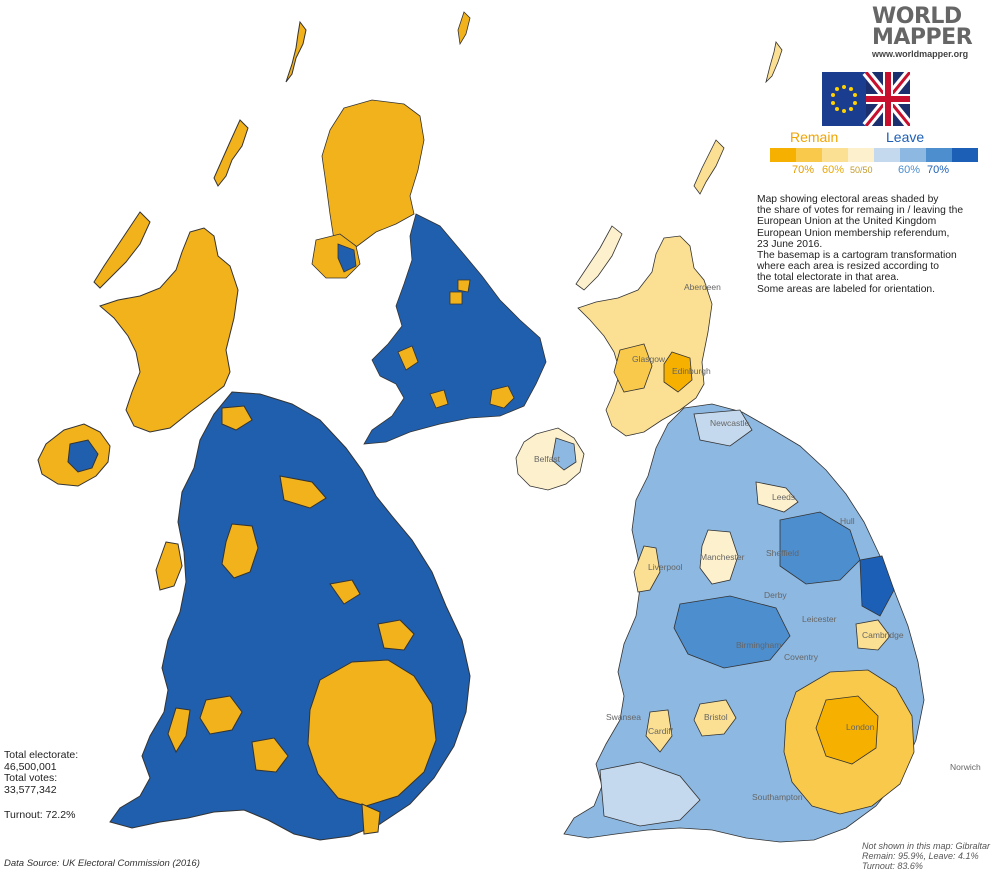  What do you see at coordinates (665, 567) in the screenshot?
I see `label-liverpool: Liverpool` at bounding box center [665, 567].